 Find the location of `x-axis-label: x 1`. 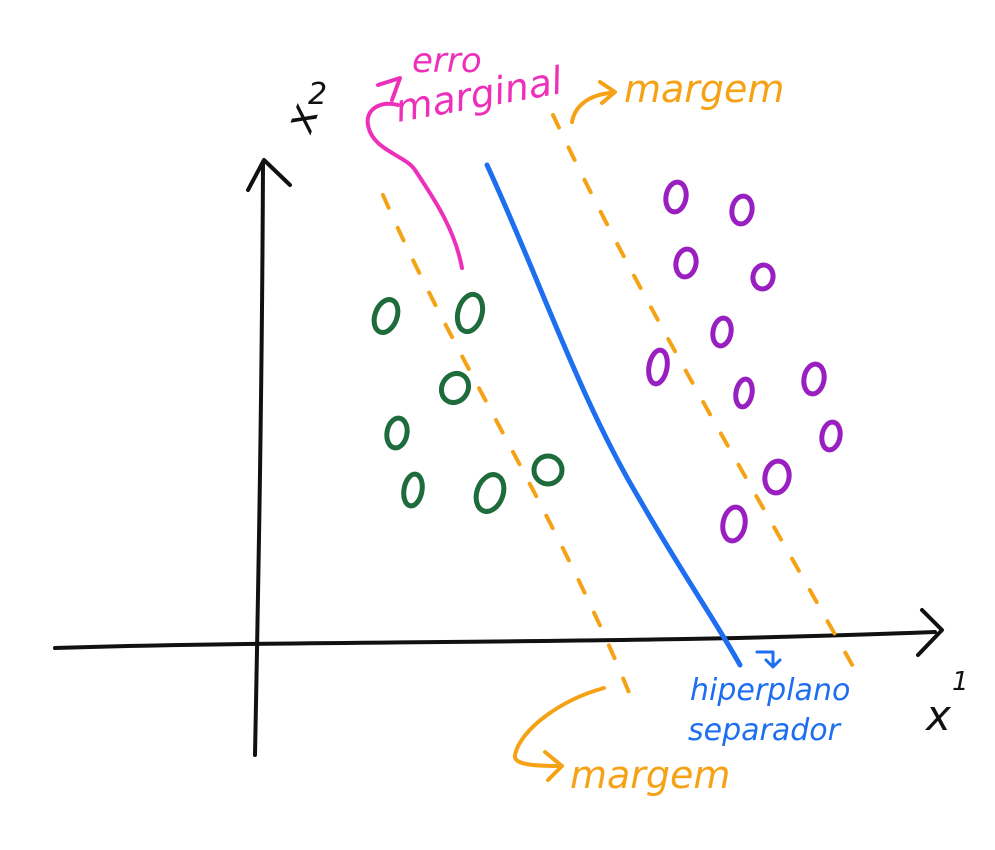

x-axis-label: x 1 is located at coordinates (946, 703).